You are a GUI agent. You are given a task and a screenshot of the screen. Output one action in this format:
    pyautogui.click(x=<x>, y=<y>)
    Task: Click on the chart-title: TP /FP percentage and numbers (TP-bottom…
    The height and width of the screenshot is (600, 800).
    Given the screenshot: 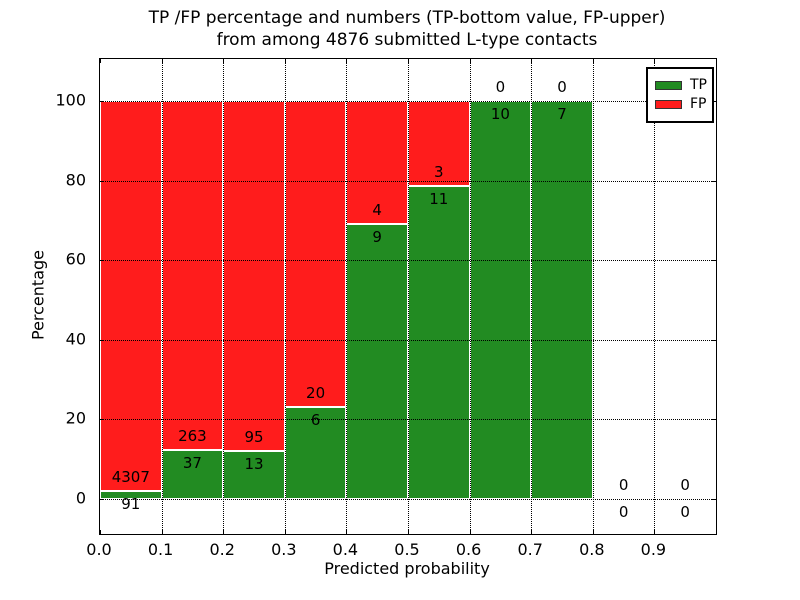 What is the action you would take?
    pyautogui.click(x=407, y=29)
    